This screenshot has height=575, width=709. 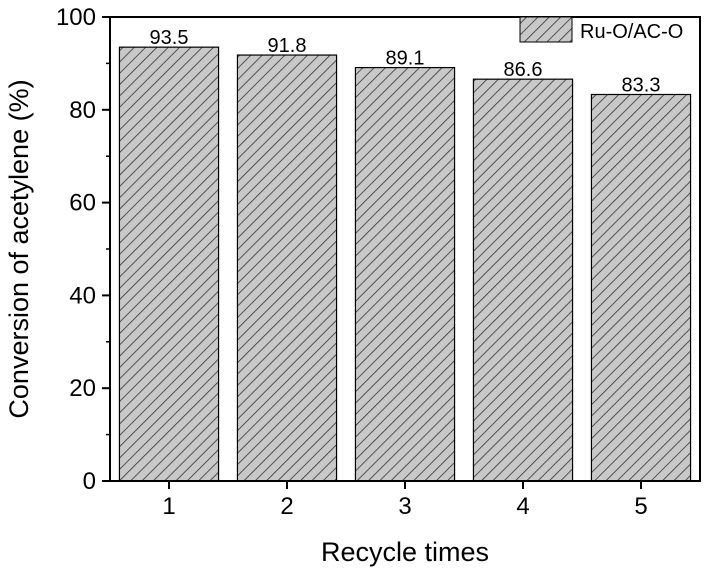 I want to click on y-tick-label-100: 100, so click(x=76, y=17).